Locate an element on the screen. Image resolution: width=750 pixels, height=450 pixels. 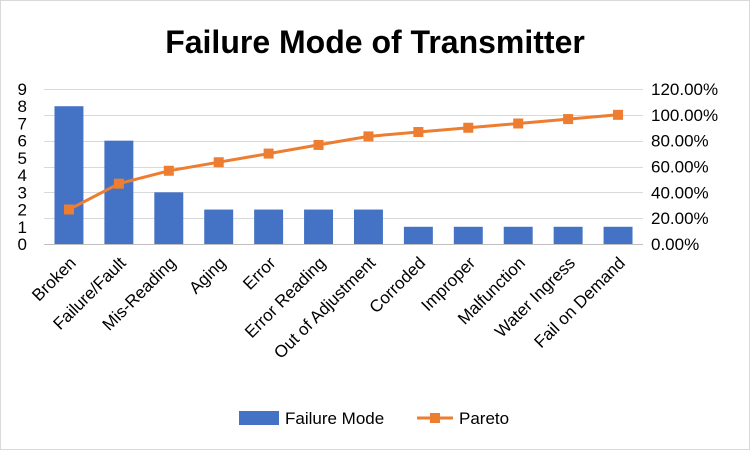
pareto-marker-improper is located at coordinates (468, 127).